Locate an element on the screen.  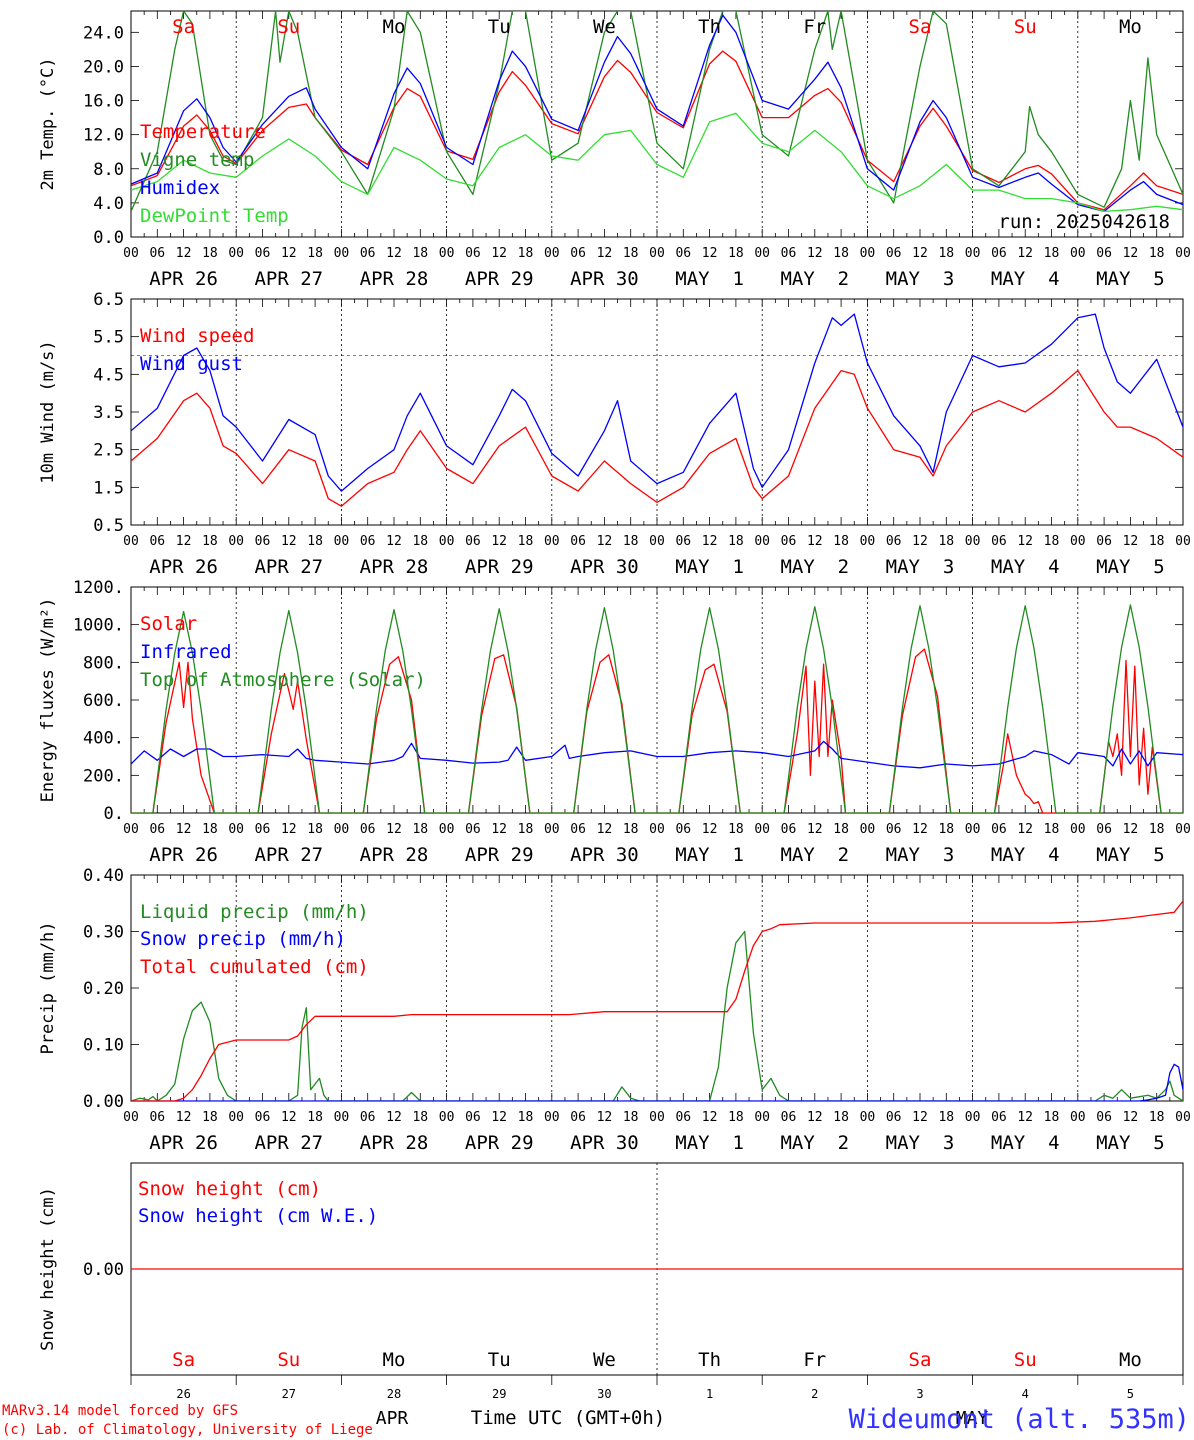
weekday-label: We is located at coordinates (604, 27).